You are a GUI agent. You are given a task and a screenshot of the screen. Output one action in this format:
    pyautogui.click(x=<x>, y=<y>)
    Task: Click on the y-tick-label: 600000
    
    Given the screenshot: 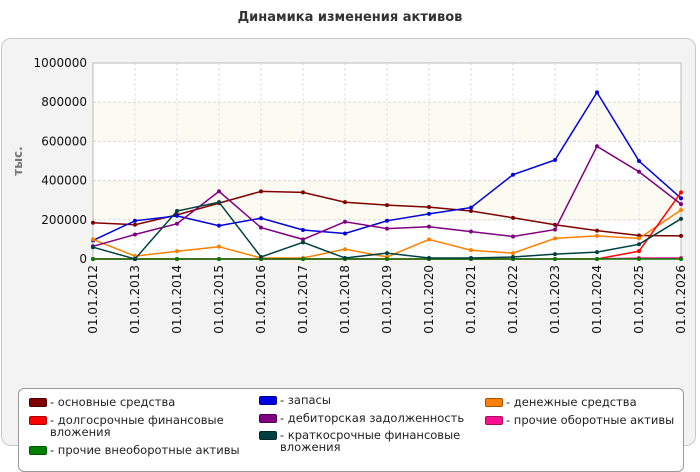 What is the action you would take?
    pyautogui.click(x=64, y=141)
    